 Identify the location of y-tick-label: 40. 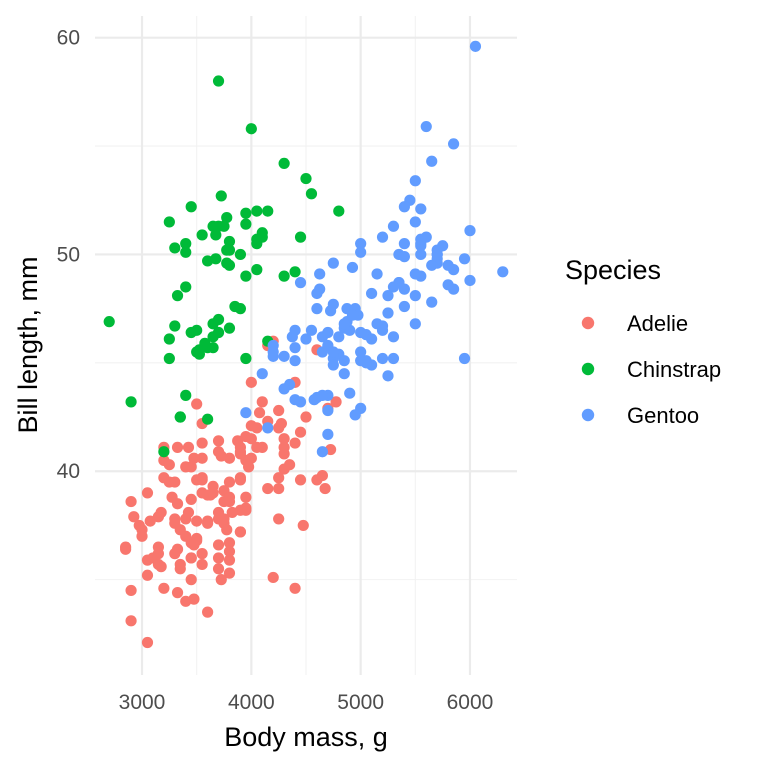
(68, 471).